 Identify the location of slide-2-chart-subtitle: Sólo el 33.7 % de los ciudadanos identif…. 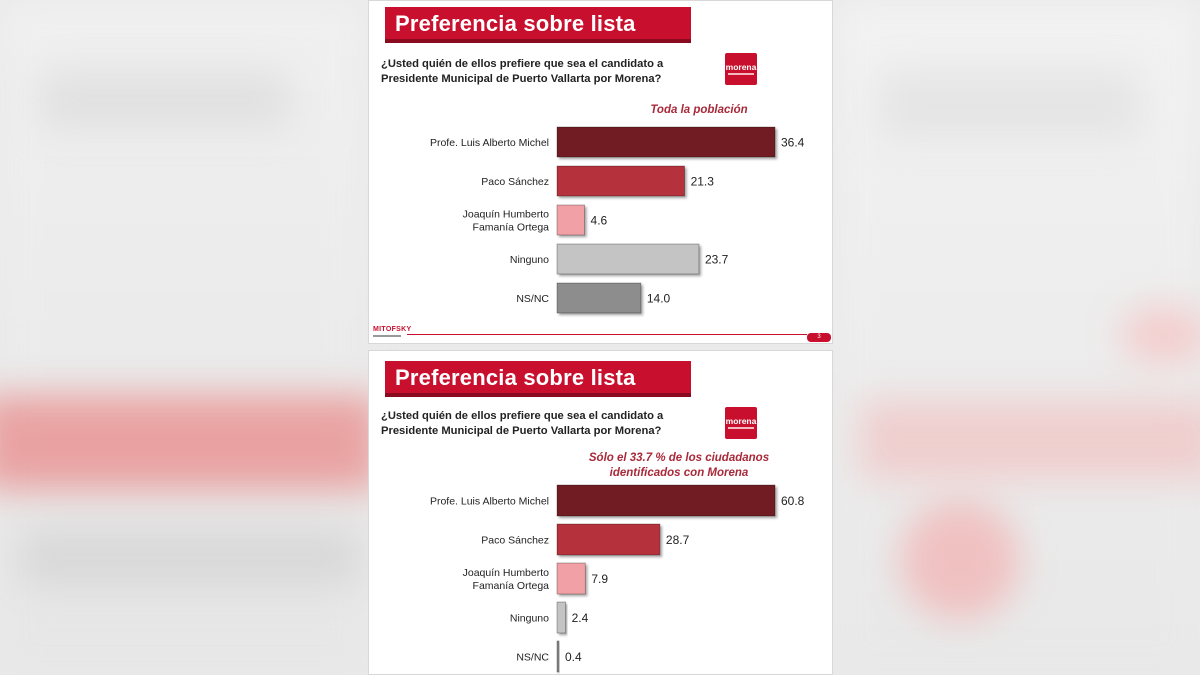
(679, 465).